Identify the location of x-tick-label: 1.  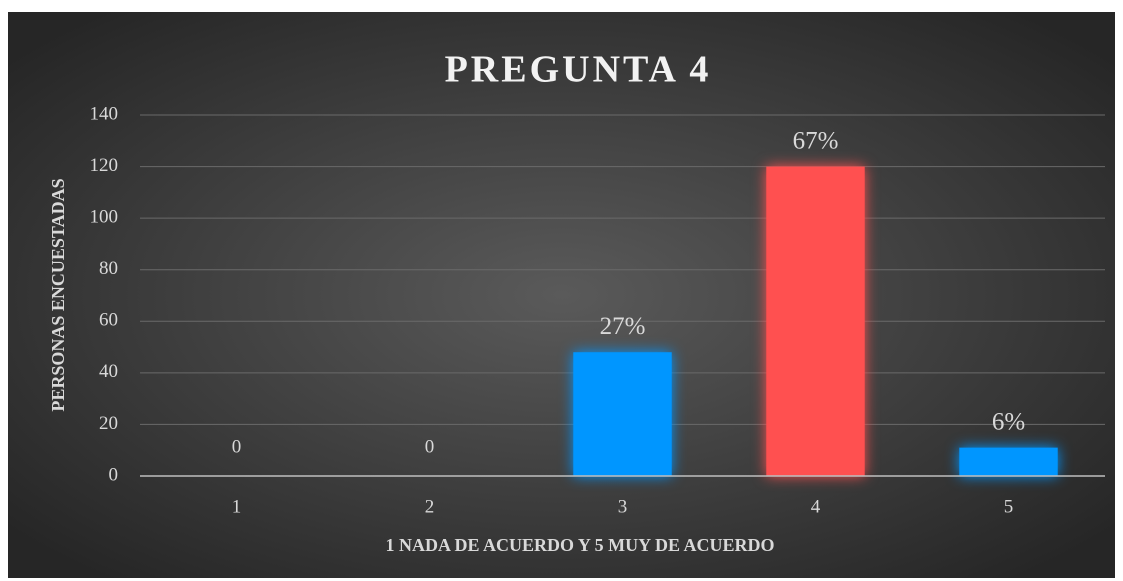
(237, 506).